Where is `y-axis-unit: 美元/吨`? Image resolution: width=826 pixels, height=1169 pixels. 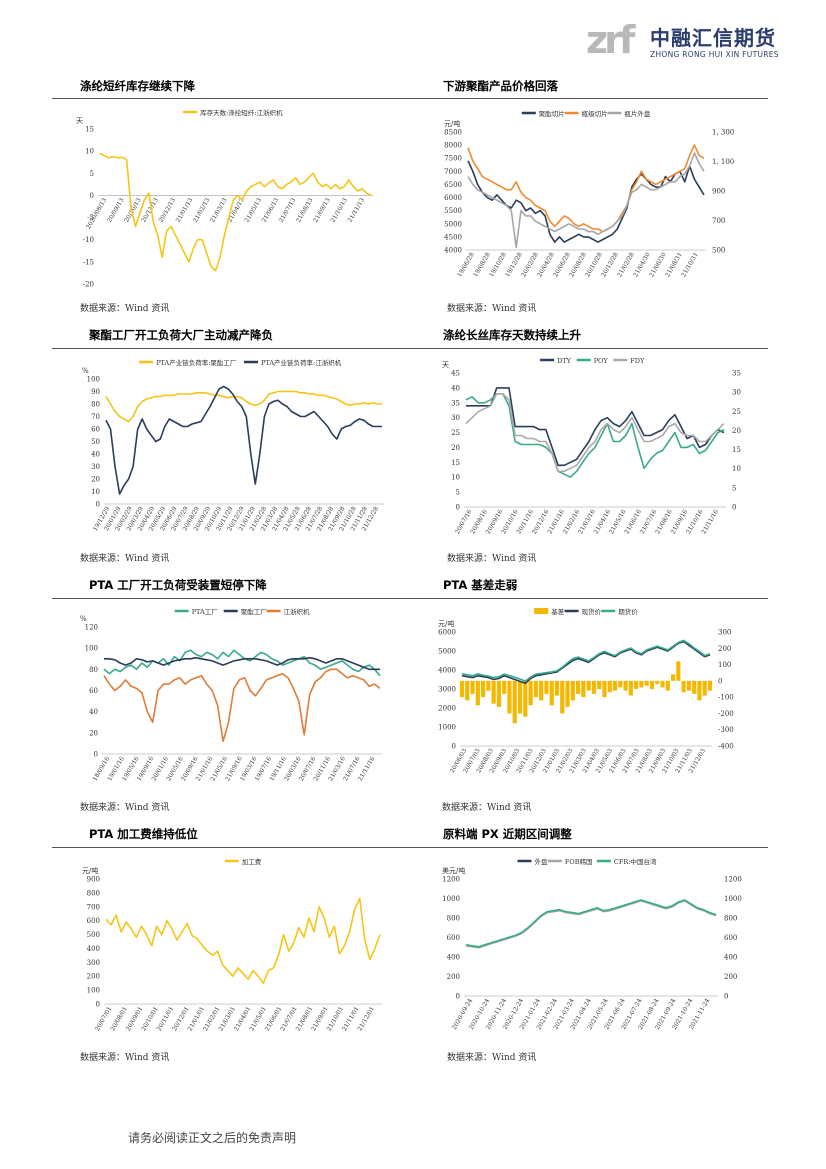 y-axis-unit: 美元/吨 is located at coordinates (453, 870).